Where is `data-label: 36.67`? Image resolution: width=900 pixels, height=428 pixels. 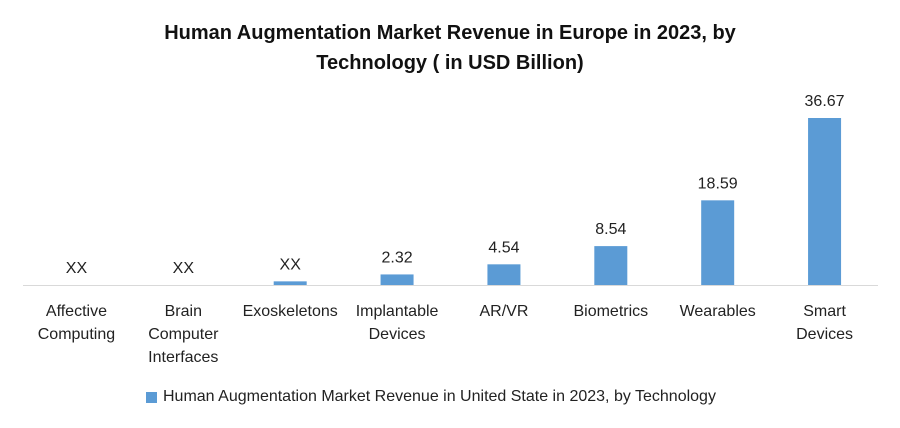
data-label: 36.67 is located at coordinates (825, 101).